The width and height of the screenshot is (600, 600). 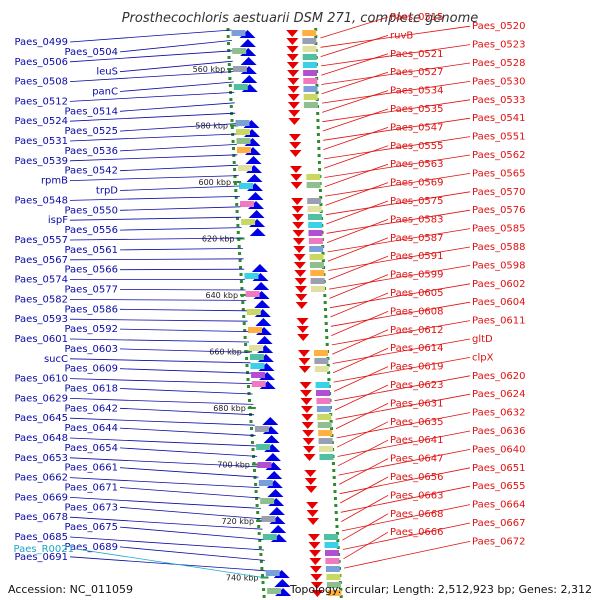 I want to click on gene-label: Paes_0614, so click(x=417, y=348).